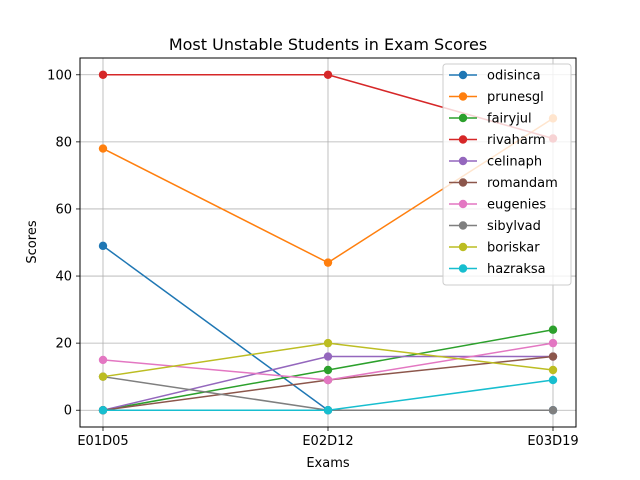 This screenshot has width=640, height=480. Describe the element at coordinates (328, 44) in the screenshot. I see `chart-title: Most Unstable Students in Exam Scores` at that location.